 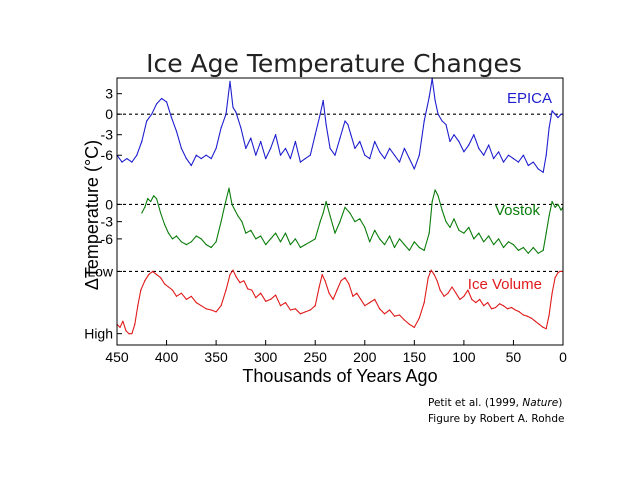 What do you see at coordinates (98, 334) in the screenshot?
I see `ice-y-tick-label: High` at bounding box center [98, 334].